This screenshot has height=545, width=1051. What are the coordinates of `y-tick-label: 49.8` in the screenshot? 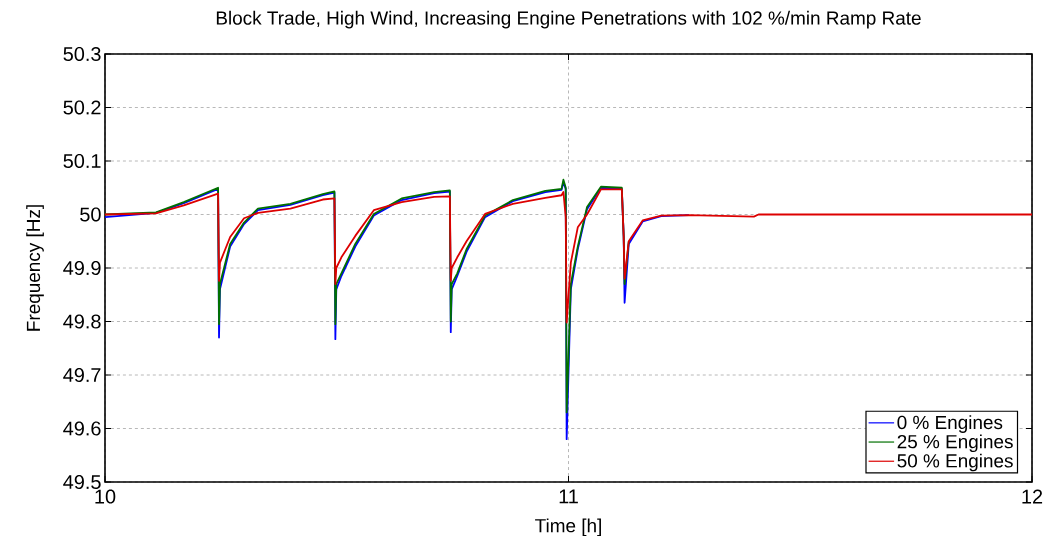 It's located at (82, 321).